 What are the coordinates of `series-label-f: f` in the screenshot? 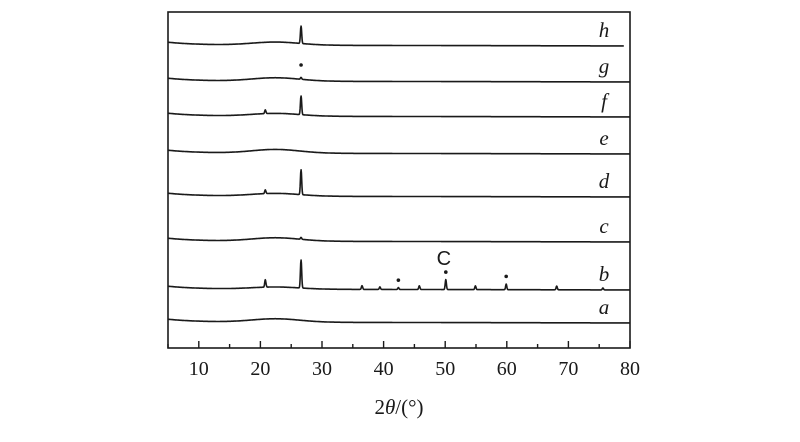 It's located at (605, 101).